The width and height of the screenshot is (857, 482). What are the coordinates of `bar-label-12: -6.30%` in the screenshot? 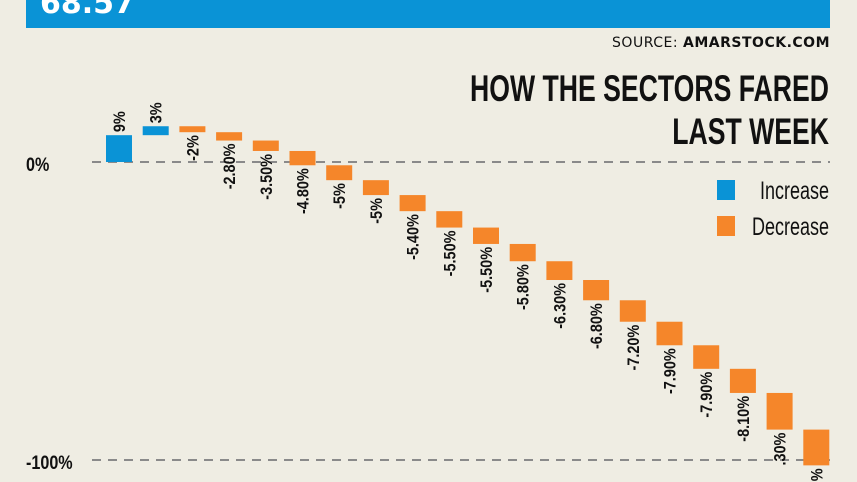 It's located at (560, 306).